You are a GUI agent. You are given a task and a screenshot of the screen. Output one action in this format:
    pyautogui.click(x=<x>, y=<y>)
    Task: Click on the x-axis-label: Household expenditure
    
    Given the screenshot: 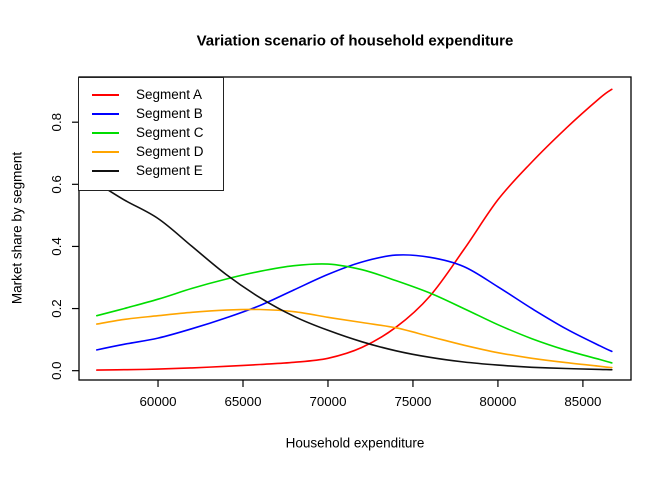 What is the action you would take?
    pyautogui.click(x=355, y=443)
    